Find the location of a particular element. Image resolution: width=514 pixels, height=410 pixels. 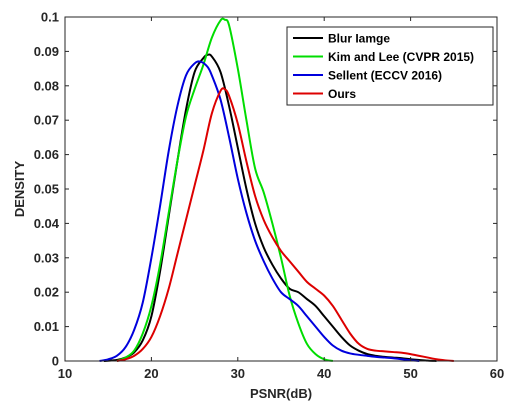

x-tick-label-2: 30 is located at coordinates (238, 373).